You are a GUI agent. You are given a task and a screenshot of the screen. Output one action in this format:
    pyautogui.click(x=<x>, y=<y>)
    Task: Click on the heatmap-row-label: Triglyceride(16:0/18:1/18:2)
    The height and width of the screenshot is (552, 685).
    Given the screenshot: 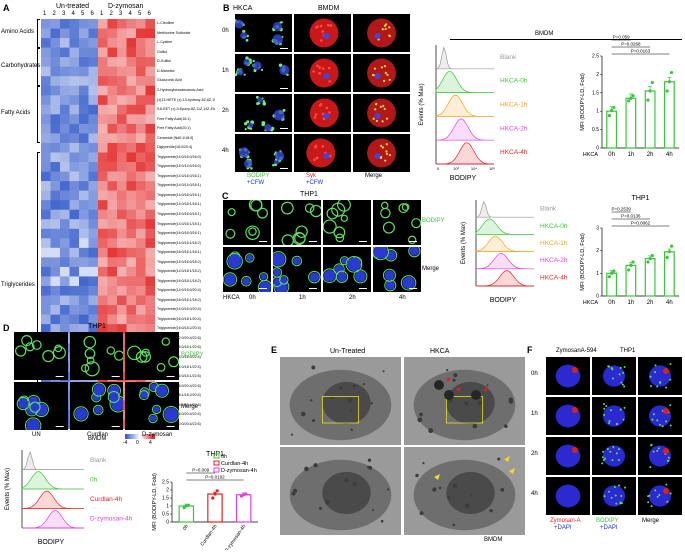 What is the action you would take?
    pyautogui.click(x=179, y=280)
    